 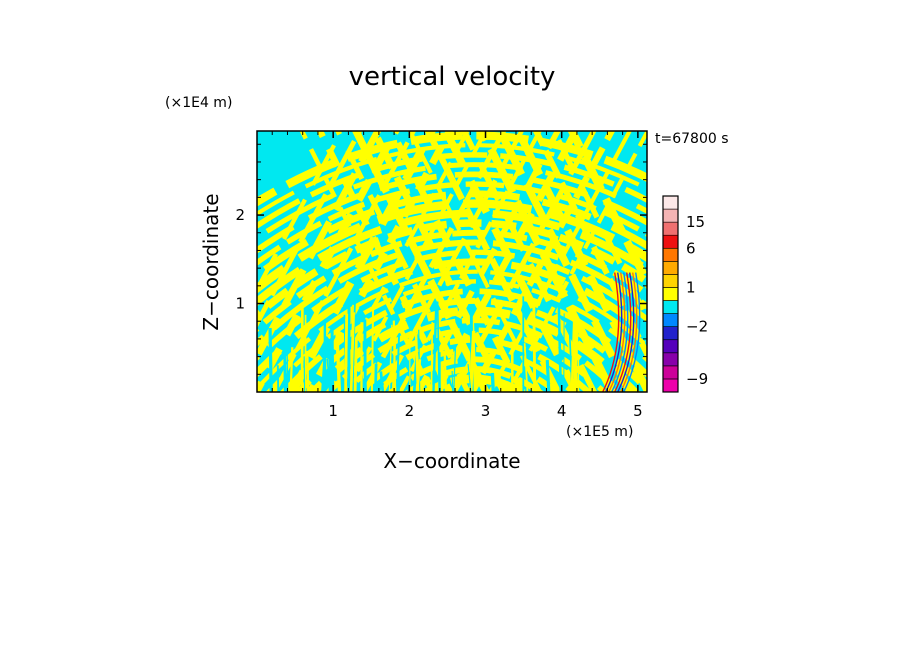 I want to click on x-tick-label: 3, so click(x=486, y=411).